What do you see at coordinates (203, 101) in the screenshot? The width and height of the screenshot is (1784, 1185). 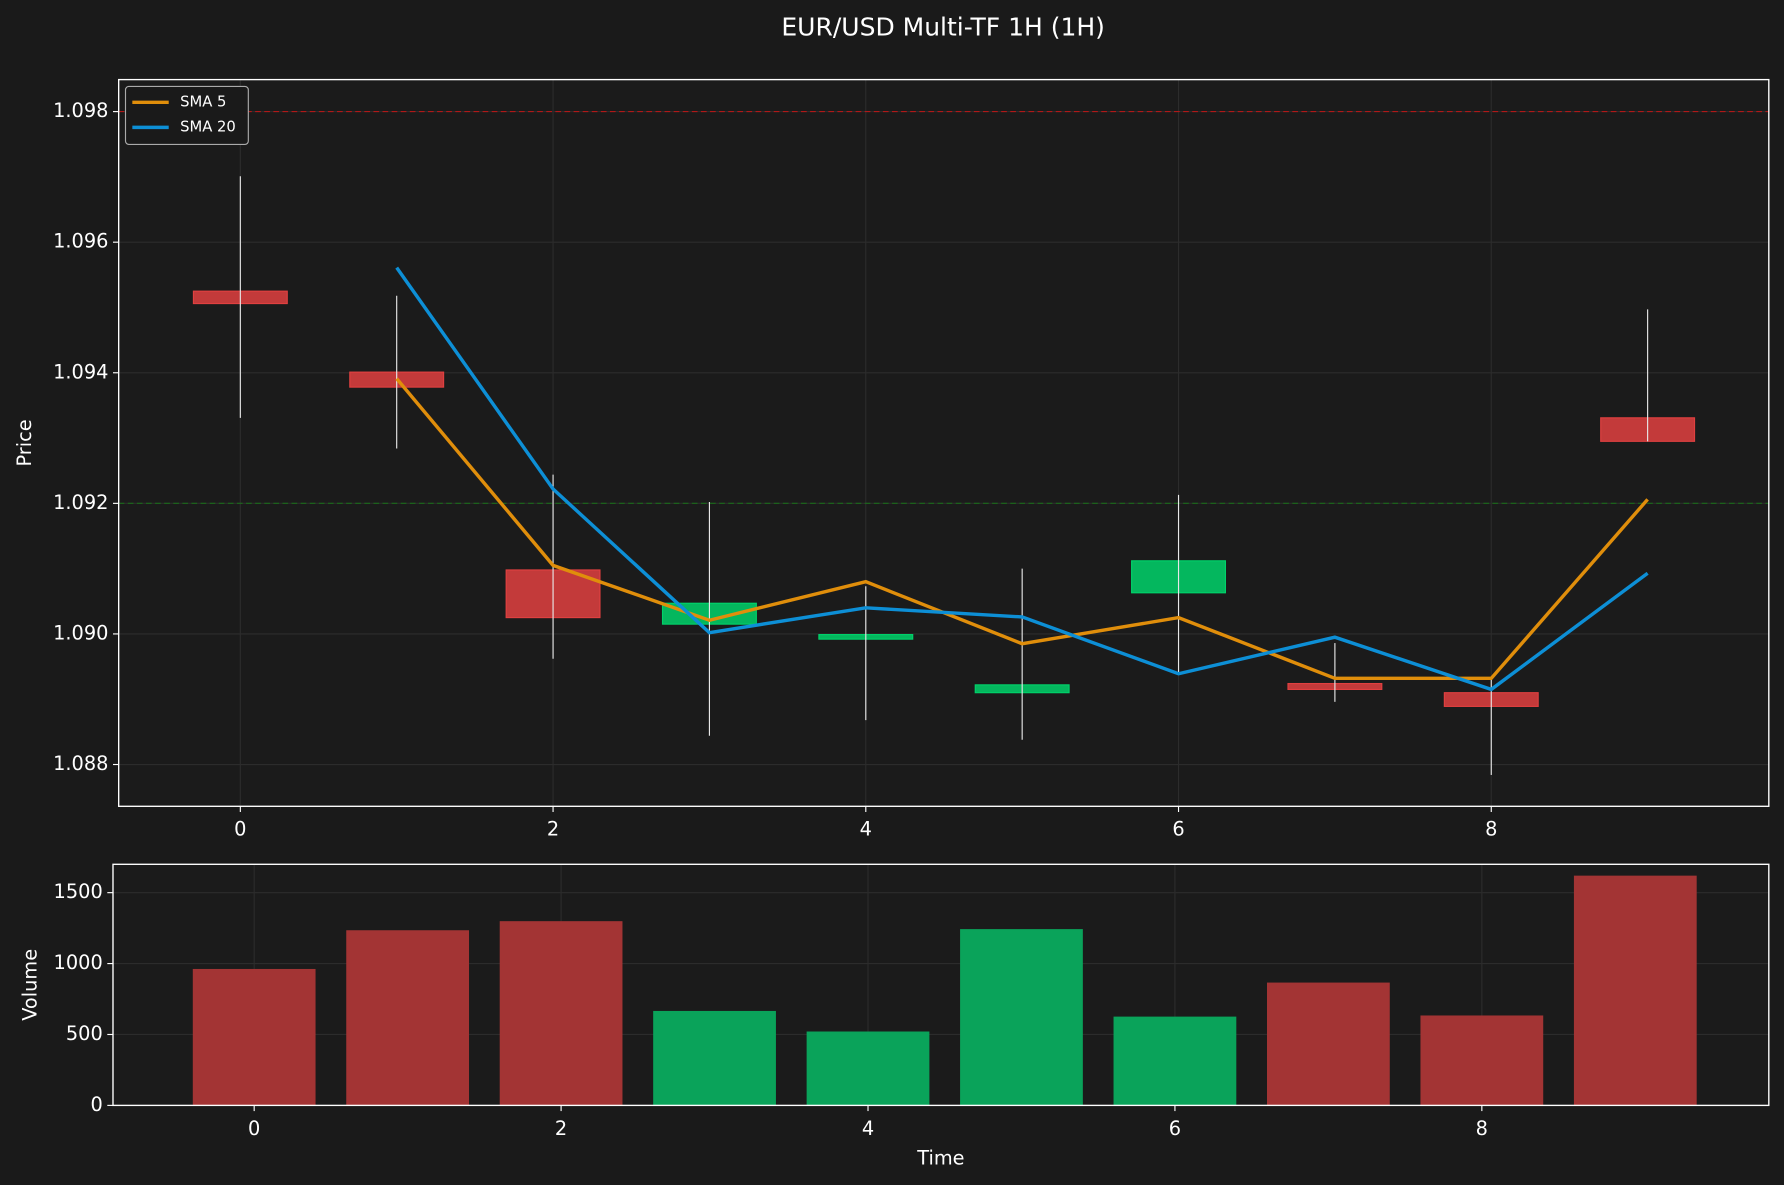 I see `legend-label: SMA 5` at bounding box center [203, 101].